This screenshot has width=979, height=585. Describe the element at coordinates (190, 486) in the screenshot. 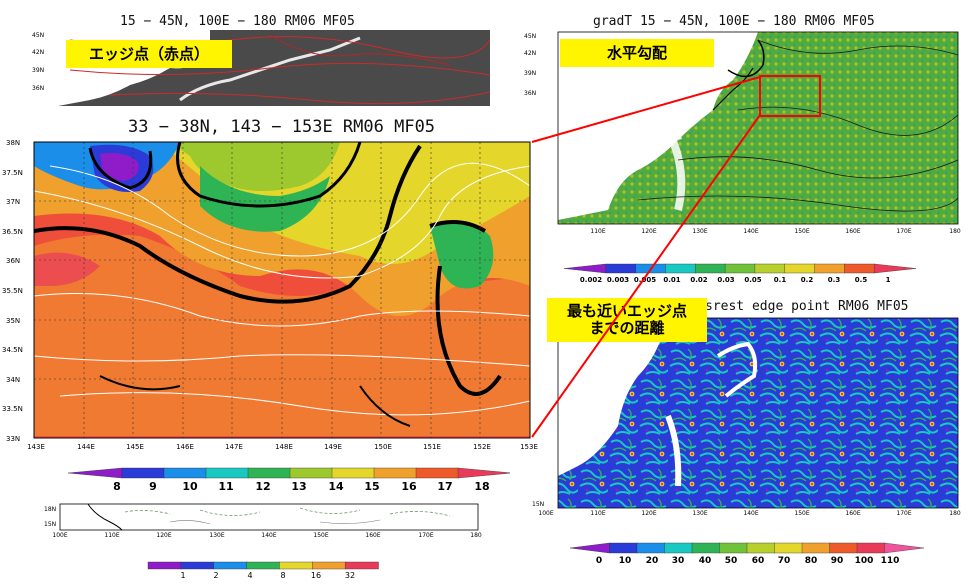

I see `sst-colorbar-label: 10` at that location.